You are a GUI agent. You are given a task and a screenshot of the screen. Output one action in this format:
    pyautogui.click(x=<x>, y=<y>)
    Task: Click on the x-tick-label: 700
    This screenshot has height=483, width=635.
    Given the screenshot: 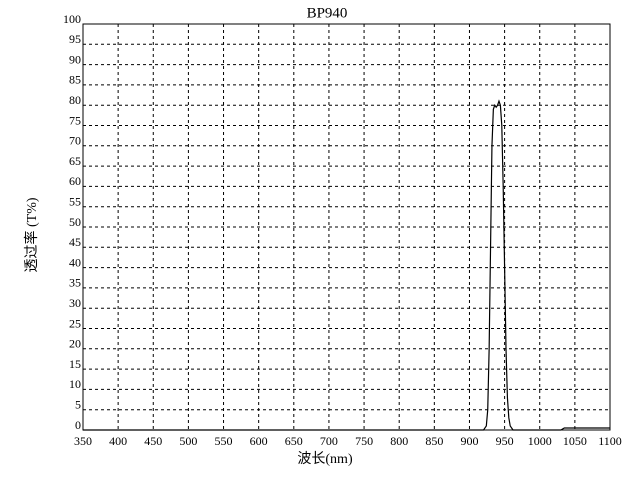 What is the action you would take?
    pyautogui.click(x=329, y=441)
    